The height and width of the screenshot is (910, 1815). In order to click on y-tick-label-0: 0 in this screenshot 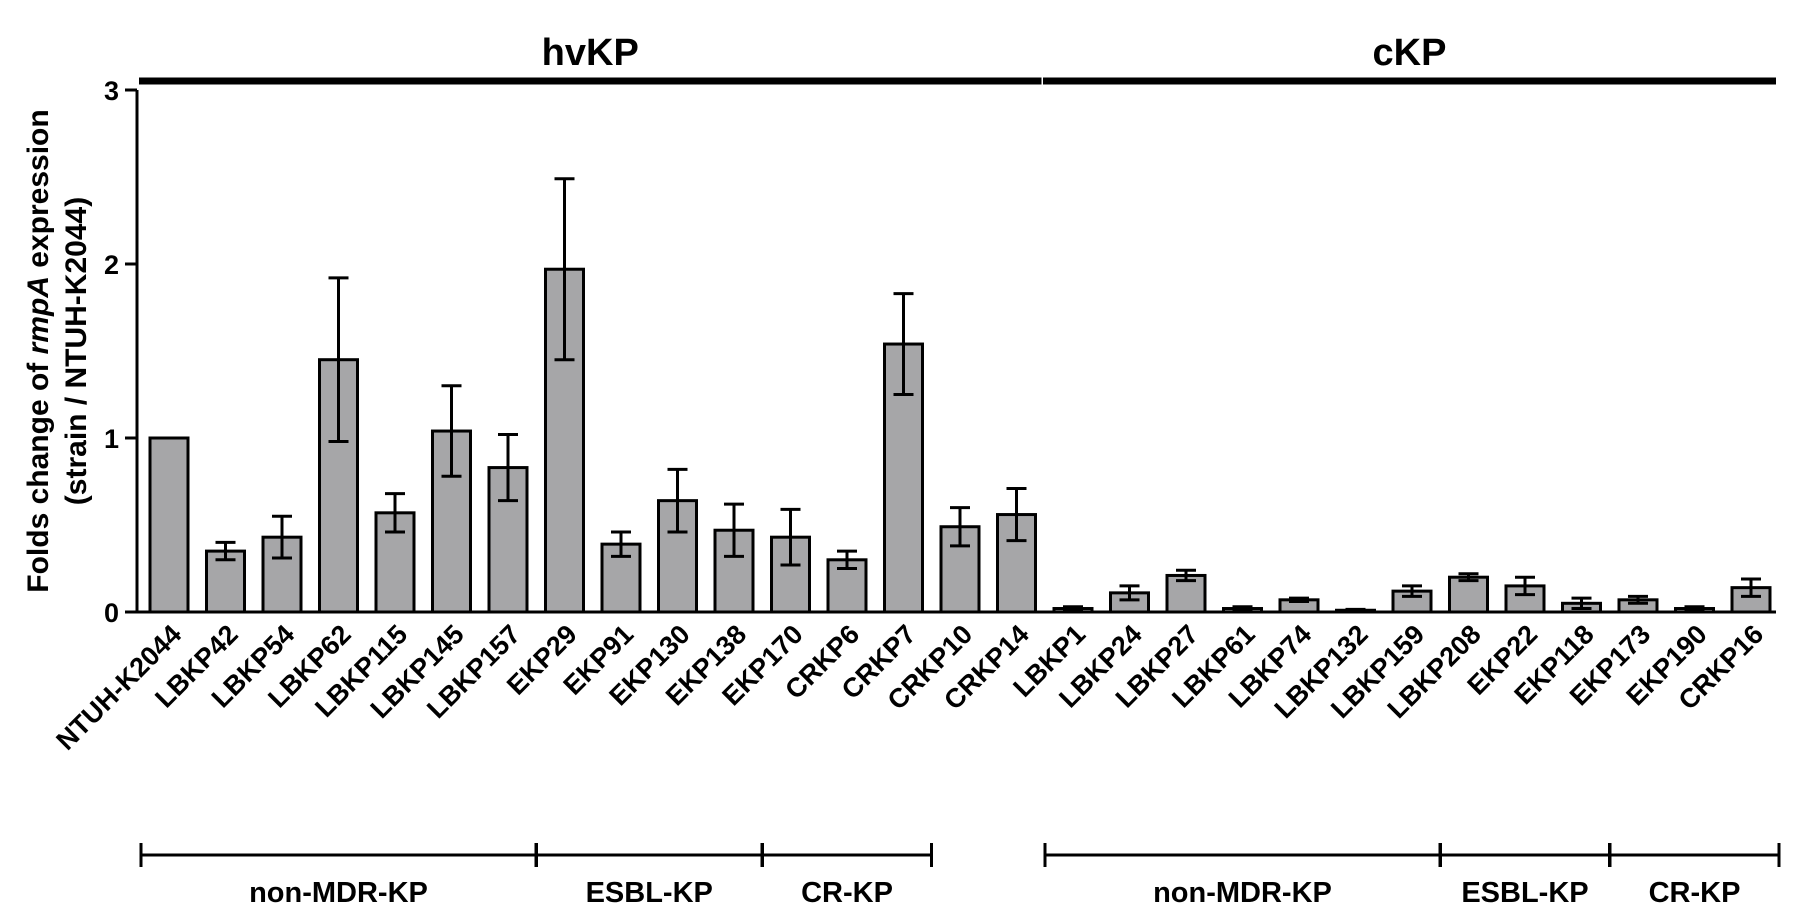, I will do `click(111, 613)`.